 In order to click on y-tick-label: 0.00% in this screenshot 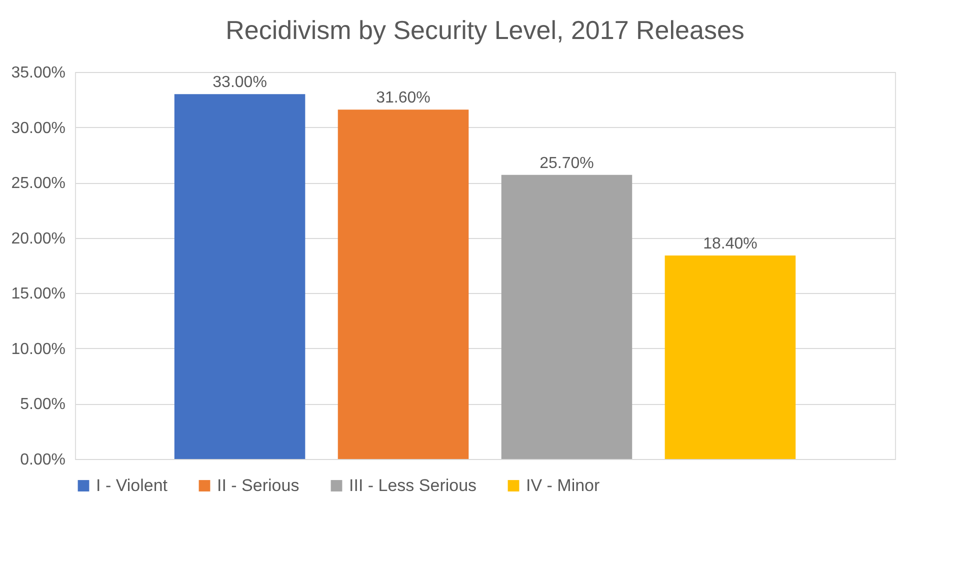, I will do `click(43, 460)`.